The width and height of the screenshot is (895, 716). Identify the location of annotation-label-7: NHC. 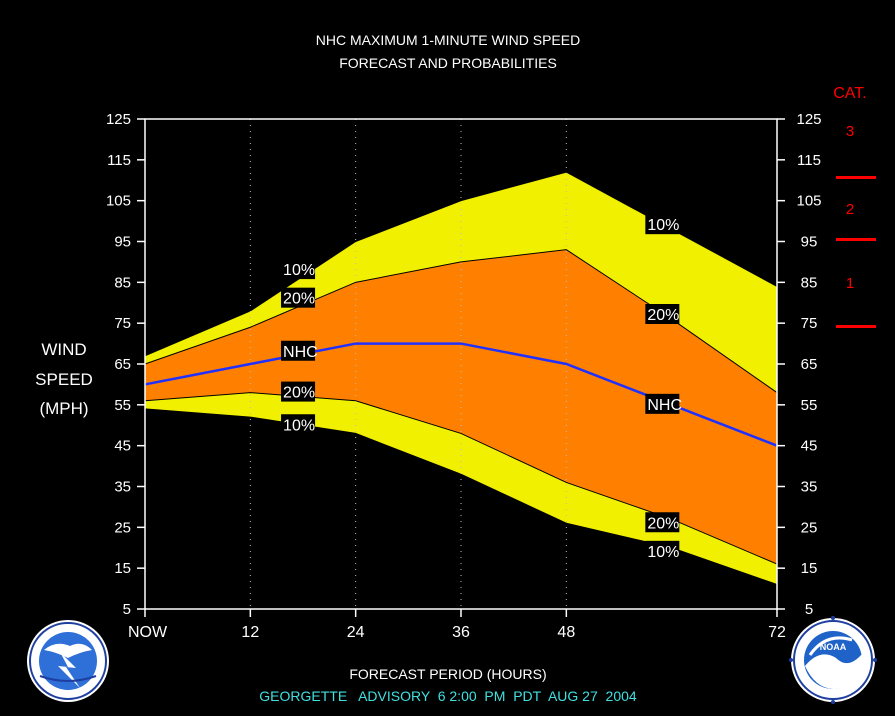
(664, 405).